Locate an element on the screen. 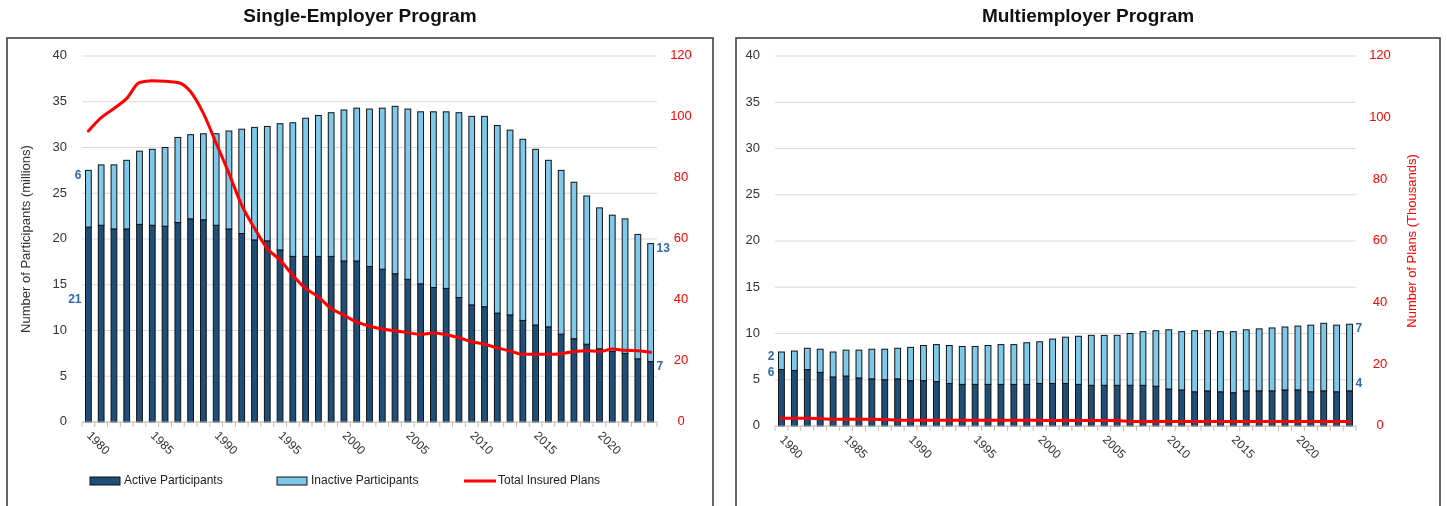  legend-label: Total Insured Plans is located at coordinates (549, 480).